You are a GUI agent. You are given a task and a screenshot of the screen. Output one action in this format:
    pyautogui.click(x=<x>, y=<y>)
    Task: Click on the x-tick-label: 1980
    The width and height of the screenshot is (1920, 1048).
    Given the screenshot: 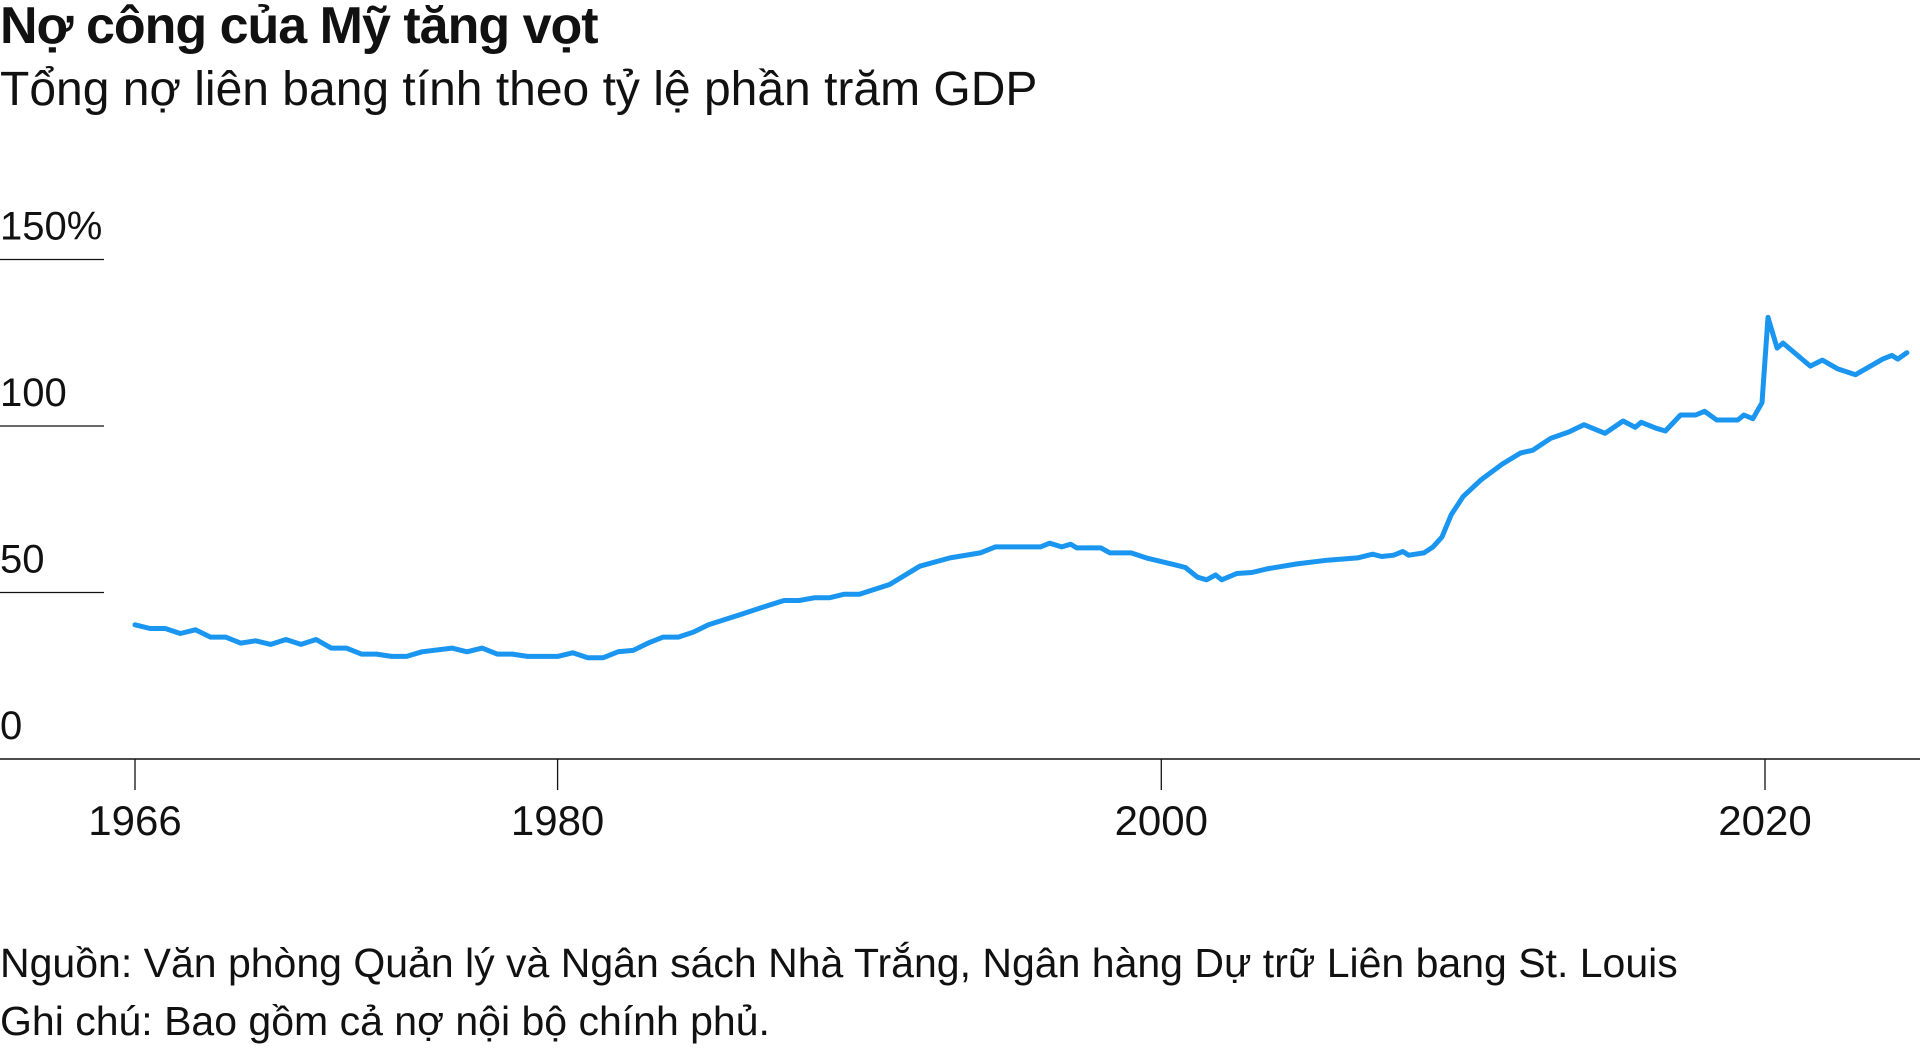 What is the action you would take?
    pyautogui.click(x=557, y=820)
    